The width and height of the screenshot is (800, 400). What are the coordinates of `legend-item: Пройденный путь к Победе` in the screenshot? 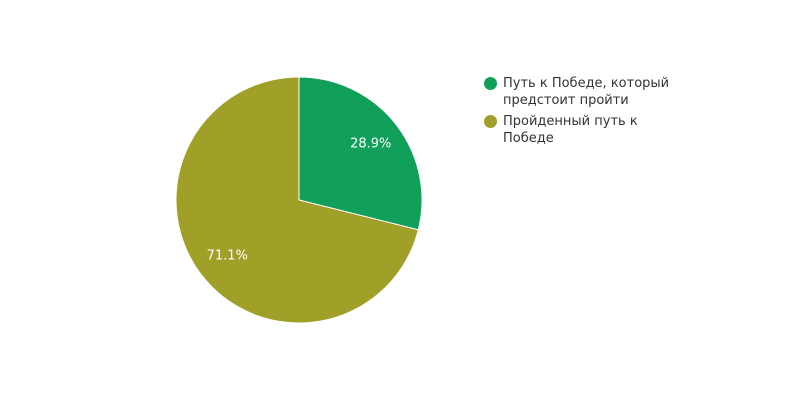 It's located at (594, 130).